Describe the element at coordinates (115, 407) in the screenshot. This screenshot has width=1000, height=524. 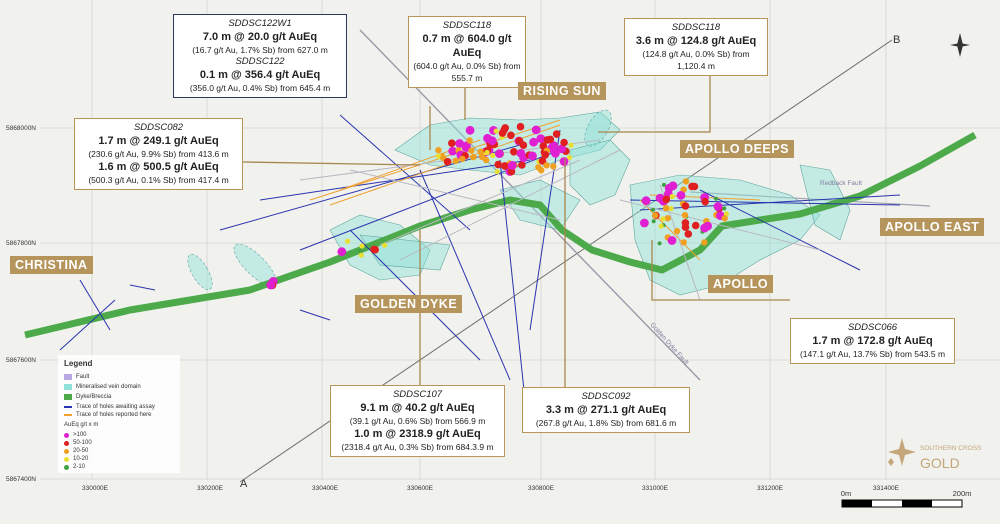
I see `legend-text: Trace of holes awaiting assay` at that location.